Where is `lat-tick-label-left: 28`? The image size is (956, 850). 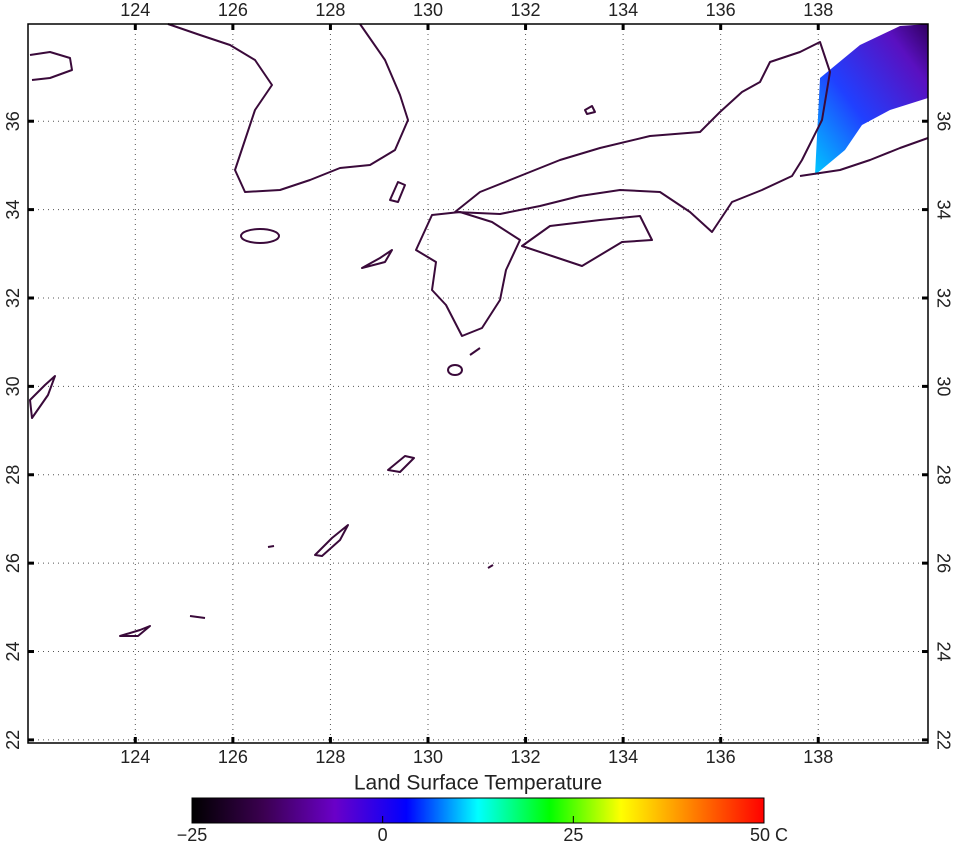
lat-tick-label-left: 28 is located at coordinates (13, 475).